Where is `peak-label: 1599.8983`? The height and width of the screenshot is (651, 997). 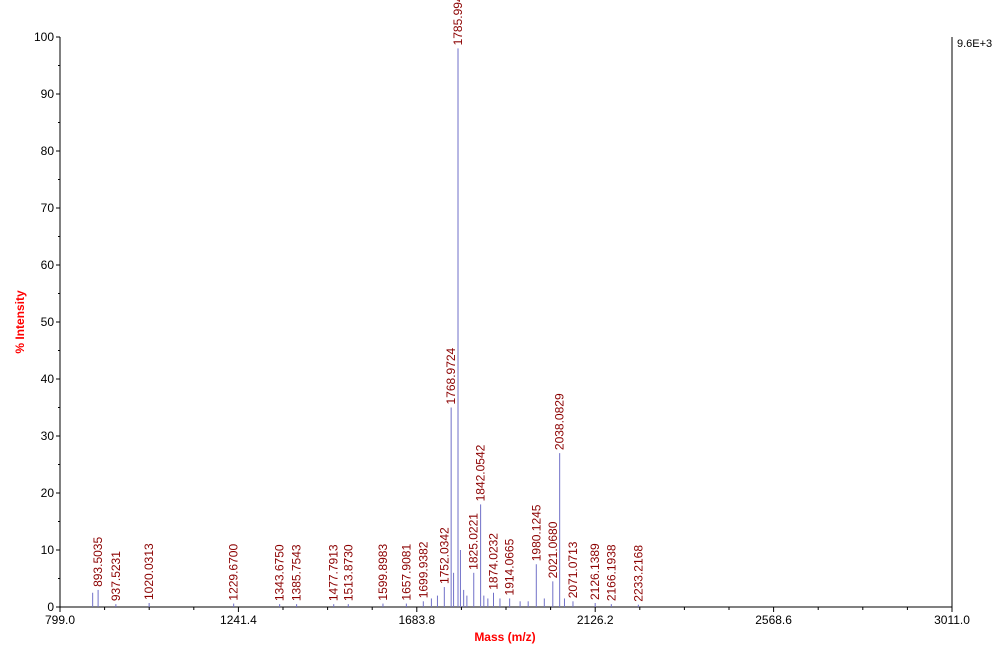
peak-label: 1599.8983 is located at coordinates (383, 572).